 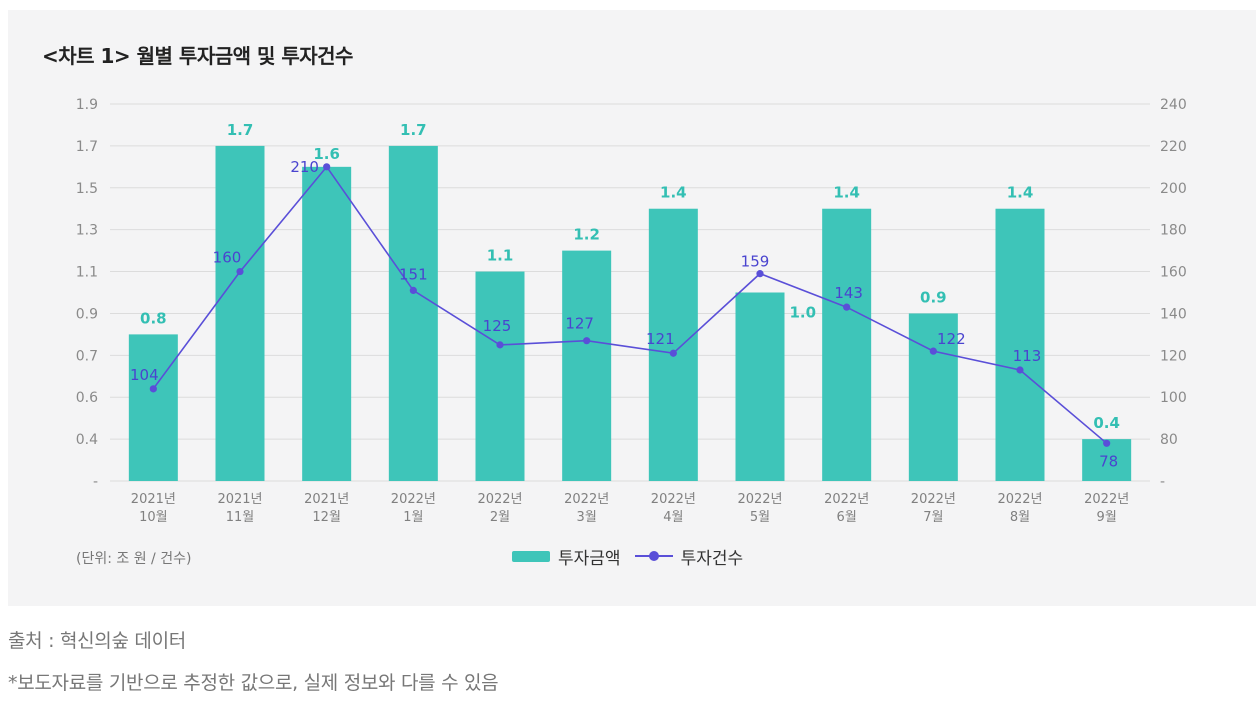 What do you see at coordinates (87, 147) in the screenshot?
I see `left-tick-label: 1.7` at bounding box center [87, 147].